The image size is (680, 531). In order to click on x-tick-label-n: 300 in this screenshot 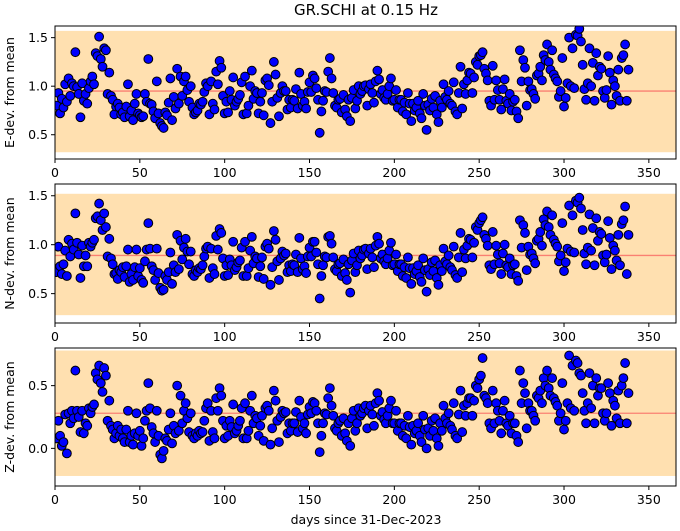, I will do `click(564, 336)`.